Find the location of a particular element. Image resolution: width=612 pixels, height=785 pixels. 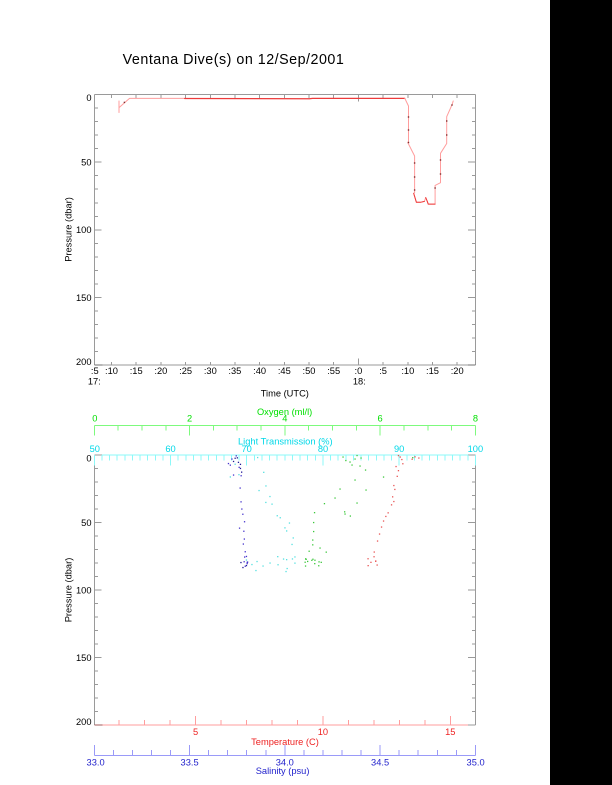

svg-text: 70 is located at coordinates (247, 449).